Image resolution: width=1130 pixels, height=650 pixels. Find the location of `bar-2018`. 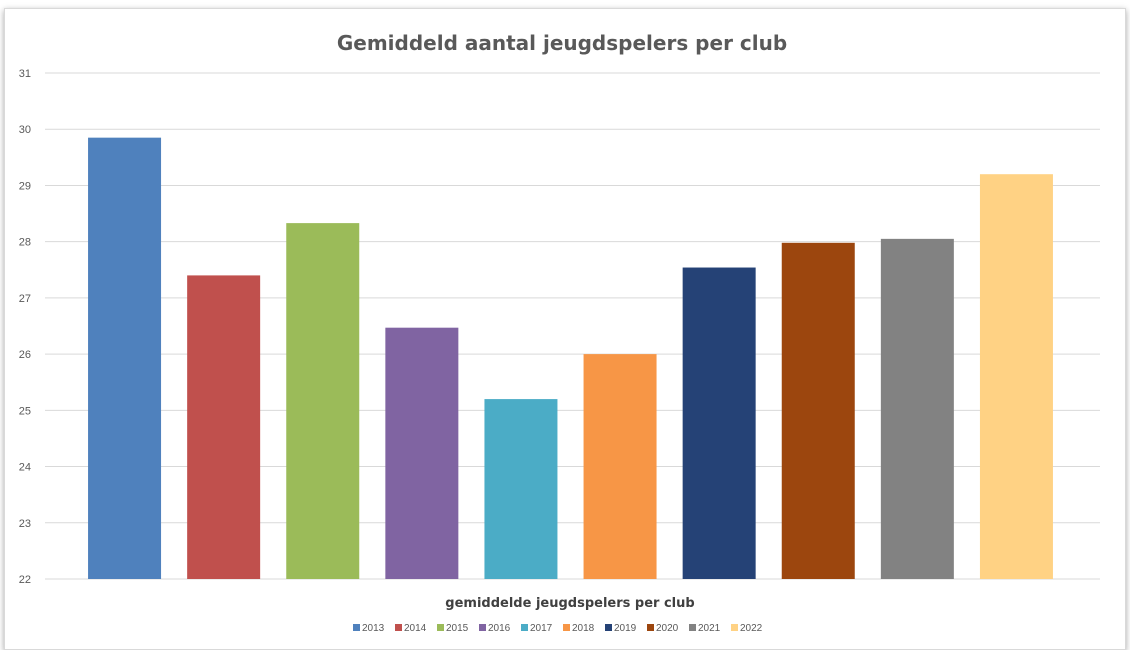

bar-2018 is located at coordinates (620, 466).